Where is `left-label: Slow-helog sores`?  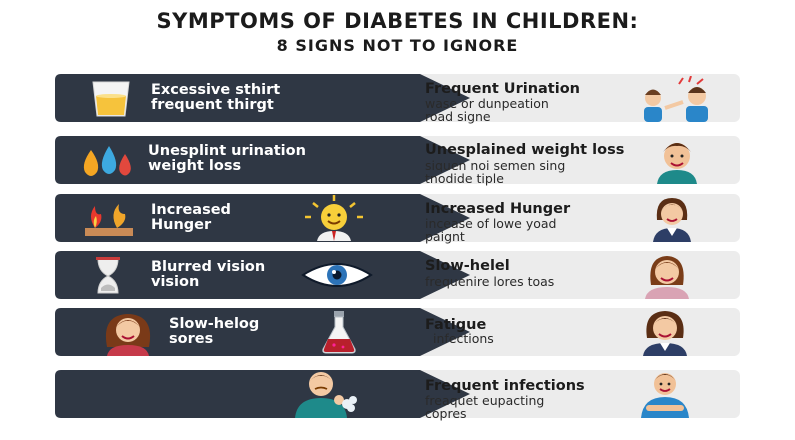 left-label: Slow-helog sores is located at coordinates (214, 331).